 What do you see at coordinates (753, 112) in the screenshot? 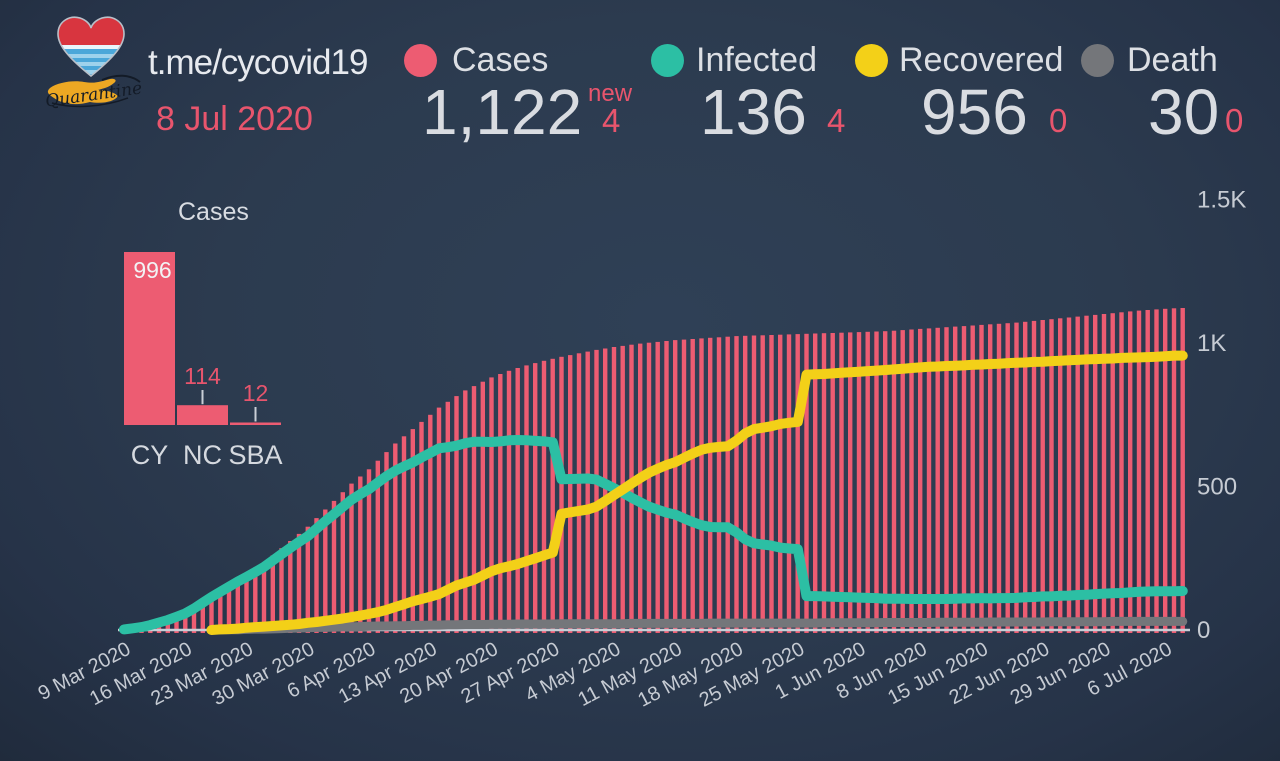
I see `infected-value: 136` at bounding box center [753, 112].